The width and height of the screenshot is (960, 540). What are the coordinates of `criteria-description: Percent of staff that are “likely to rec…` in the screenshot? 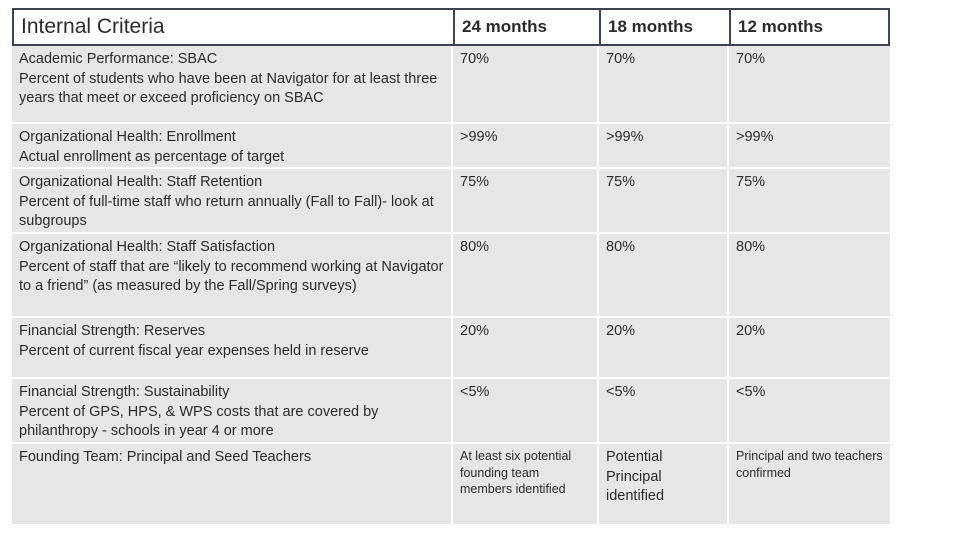 It's located at (231, 276).